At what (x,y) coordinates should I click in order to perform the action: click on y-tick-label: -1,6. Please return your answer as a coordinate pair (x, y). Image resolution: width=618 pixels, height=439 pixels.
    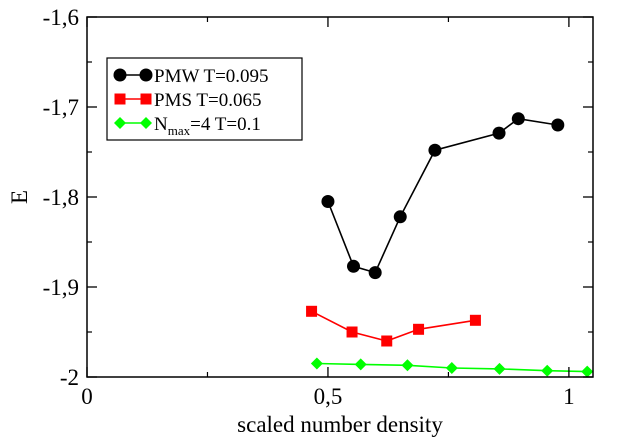
    Looking at the image, I should click on (61, 17).